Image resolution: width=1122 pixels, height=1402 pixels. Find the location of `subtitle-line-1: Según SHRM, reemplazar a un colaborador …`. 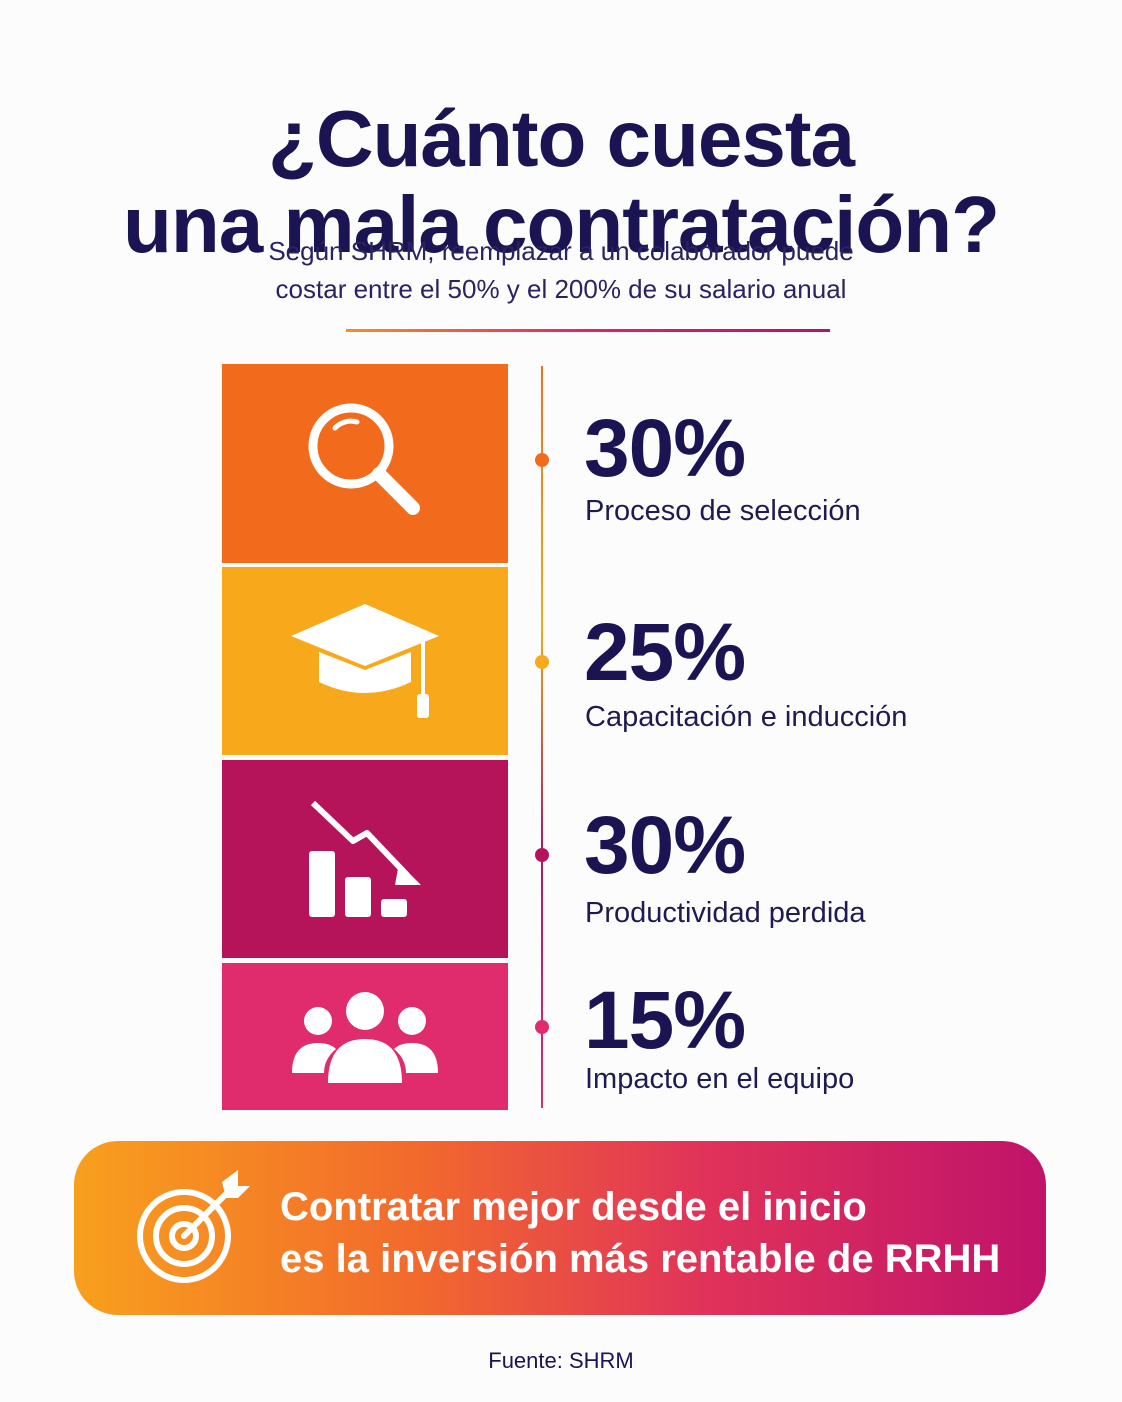

subtitle-line-1: Según SHRM, reemplazar a un colaborador … is located at coordinates (561, 251).